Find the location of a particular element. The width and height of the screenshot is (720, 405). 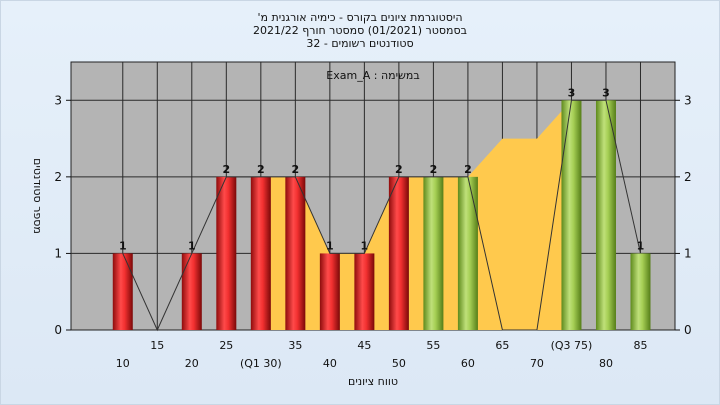

x-tick-75: (Q3 75) is located at coordinates (572, 345).